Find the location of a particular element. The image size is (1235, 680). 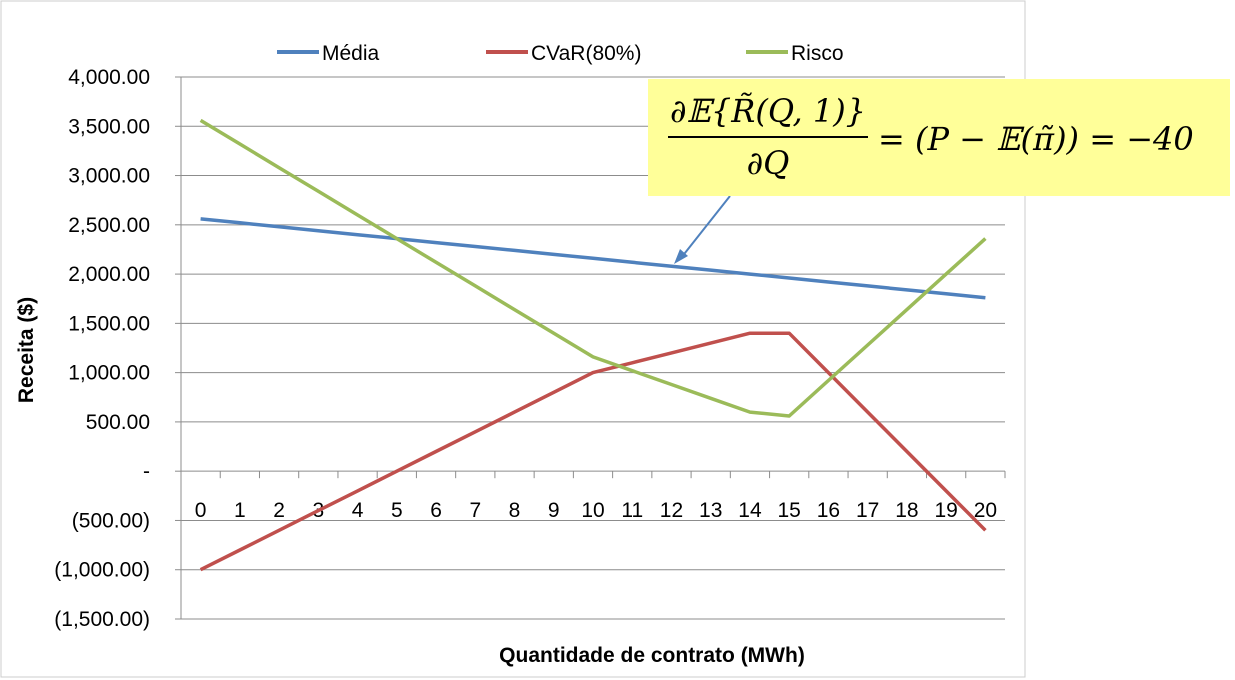

legend-label-risco: Risco is located at coordinates (817, 53).